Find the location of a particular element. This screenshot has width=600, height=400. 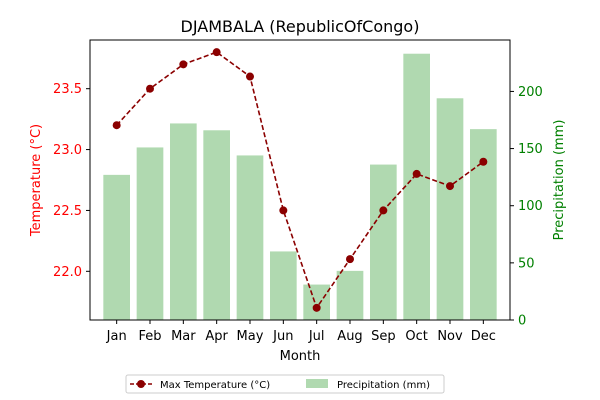

x-tick-label: Oct is located at coordinates (416, 336).